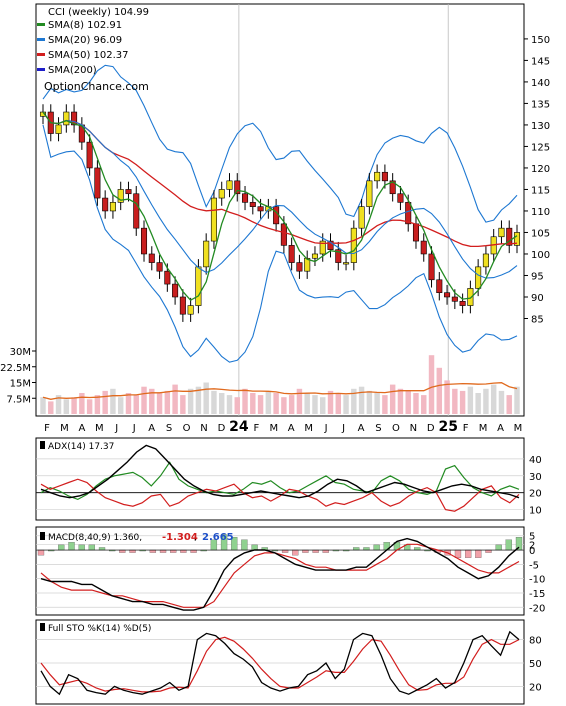  What do you see at coordinates (466, 428) in the screenshot?
I see `x-tick-label: F` at bounding box center [466, 428].